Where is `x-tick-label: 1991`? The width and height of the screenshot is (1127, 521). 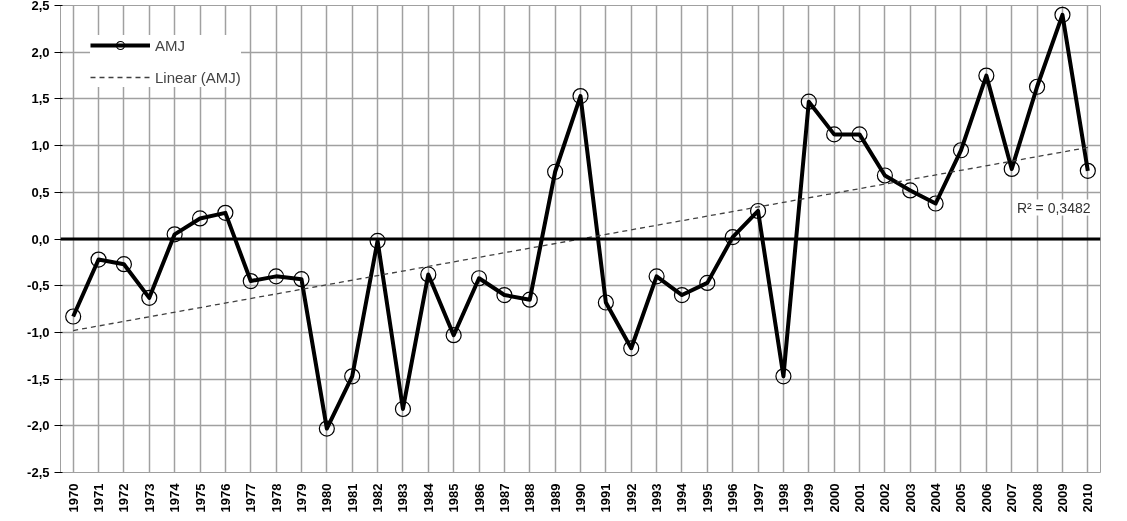 x-tick-label: 1991 is located at coordinates (606, 498).